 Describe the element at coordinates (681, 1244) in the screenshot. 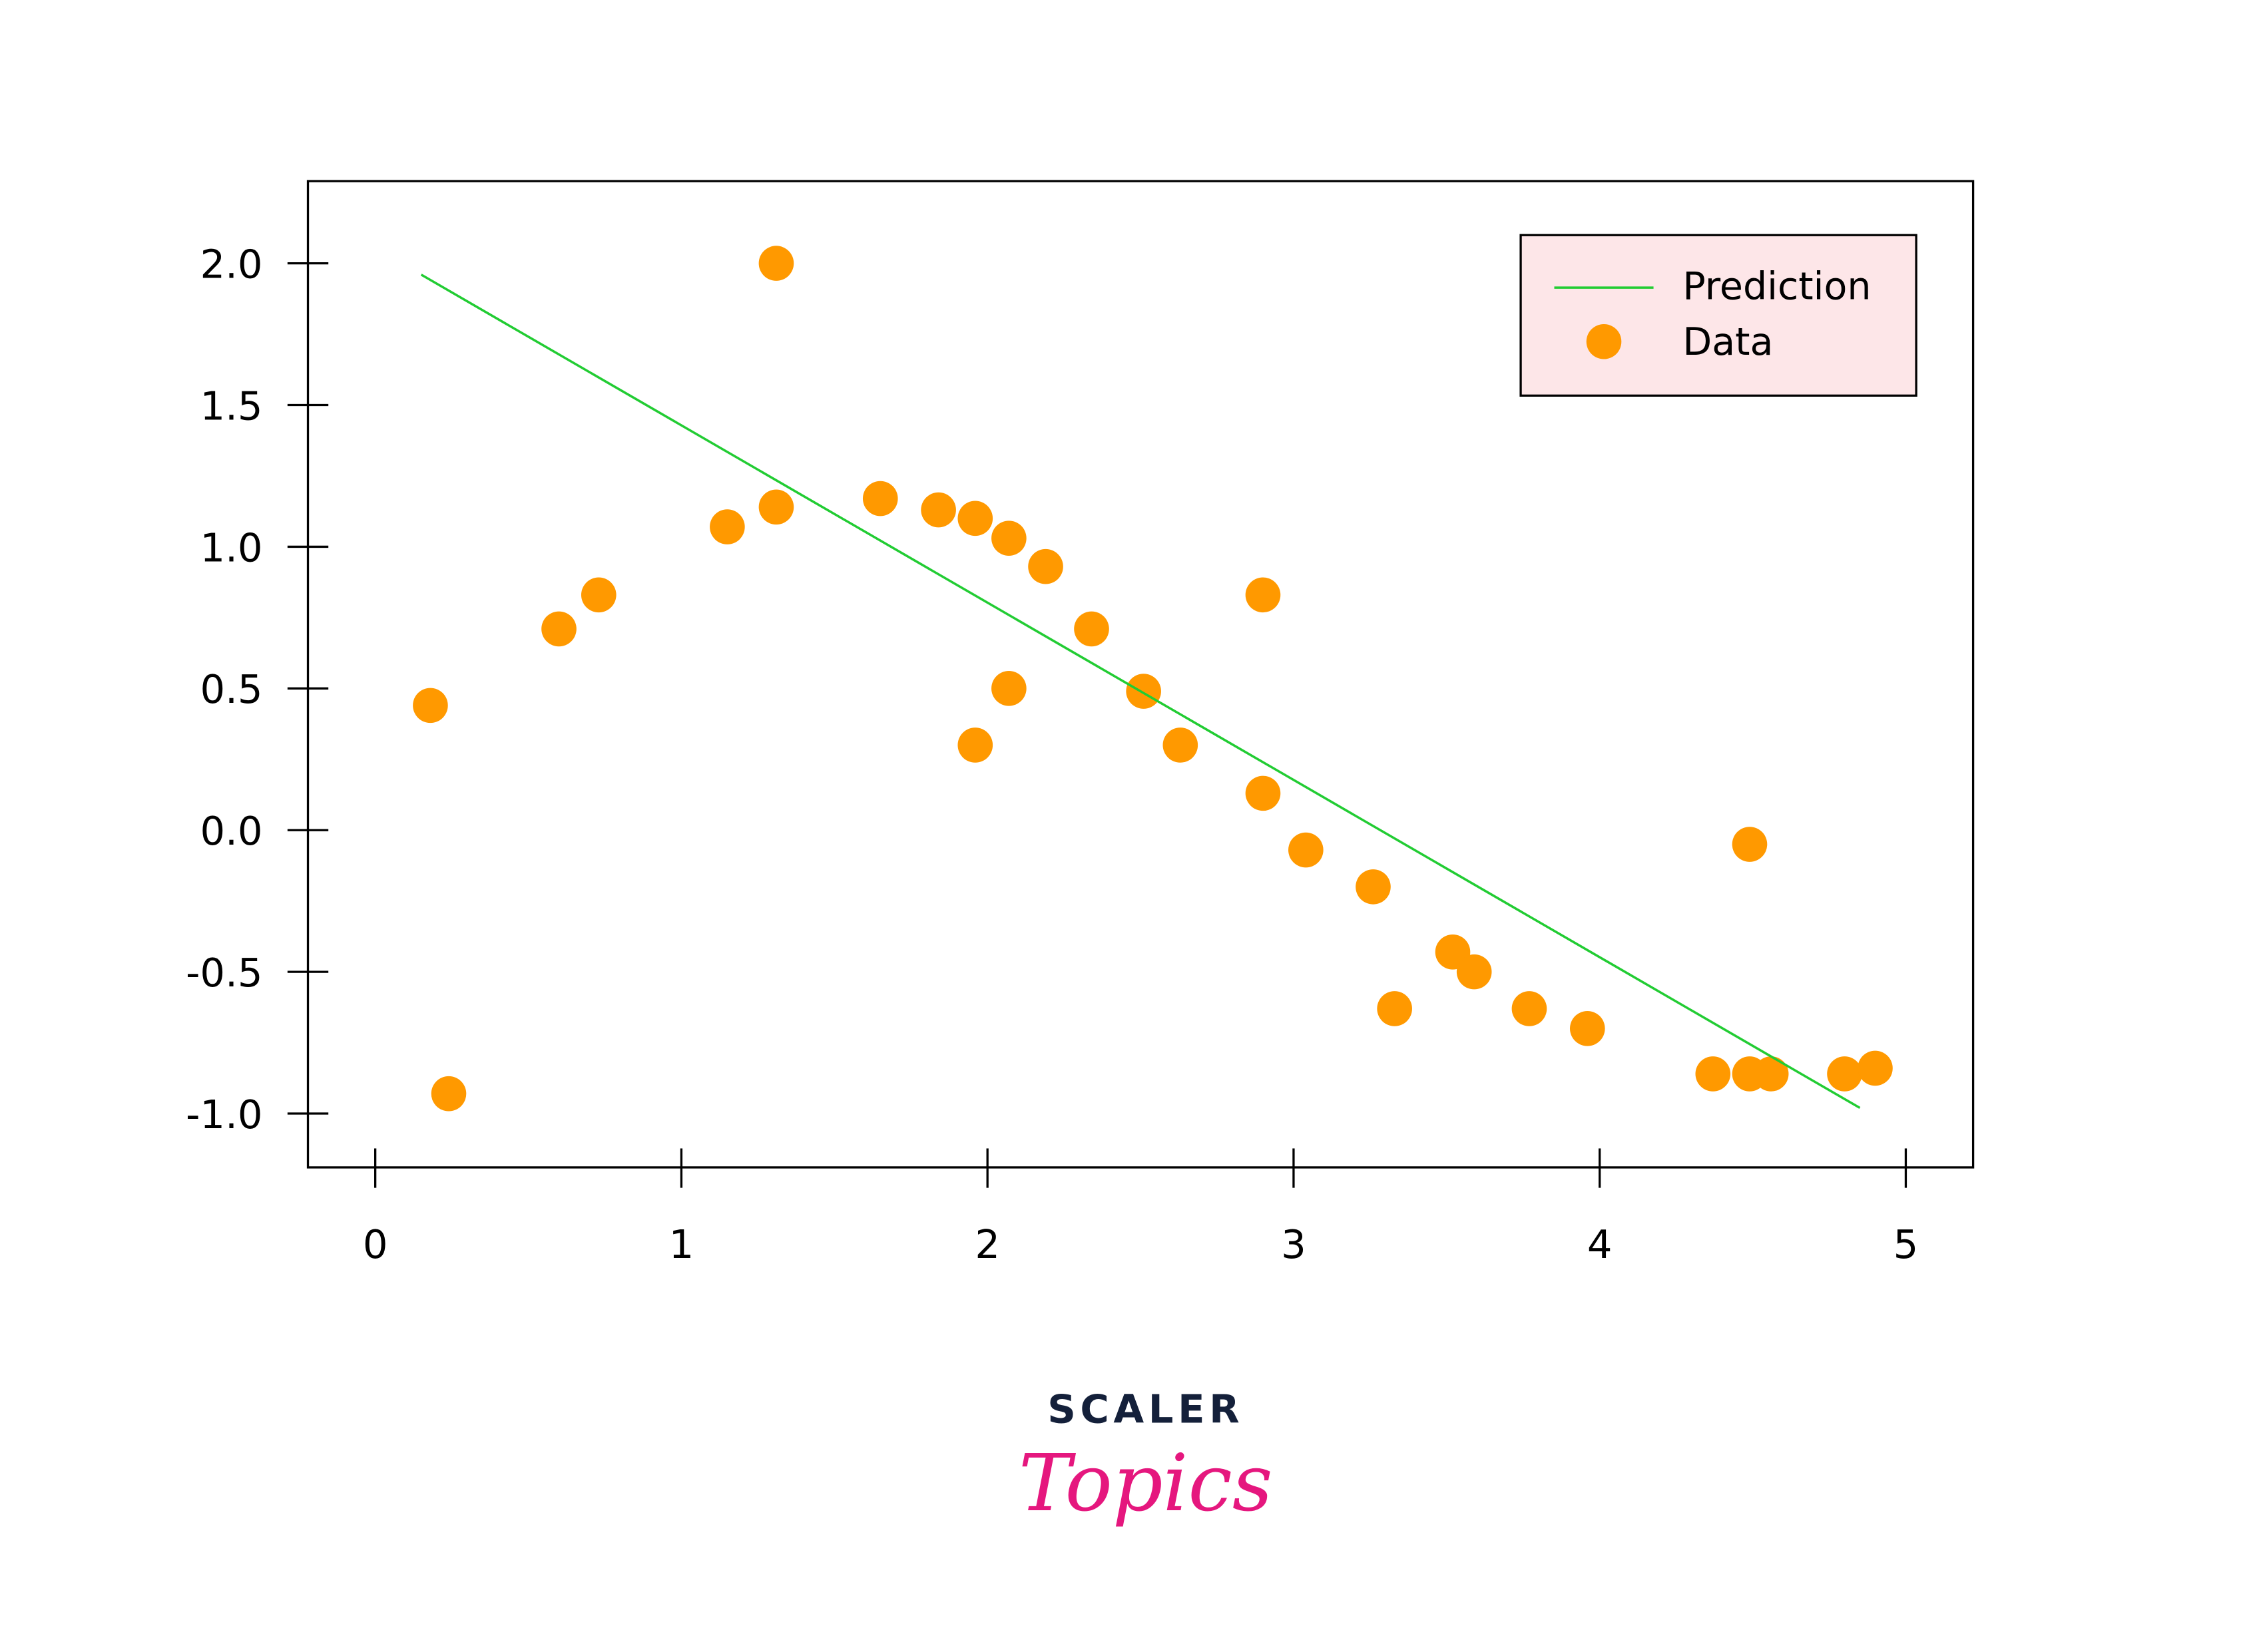

I see `x-tick-label: 1` at that location.